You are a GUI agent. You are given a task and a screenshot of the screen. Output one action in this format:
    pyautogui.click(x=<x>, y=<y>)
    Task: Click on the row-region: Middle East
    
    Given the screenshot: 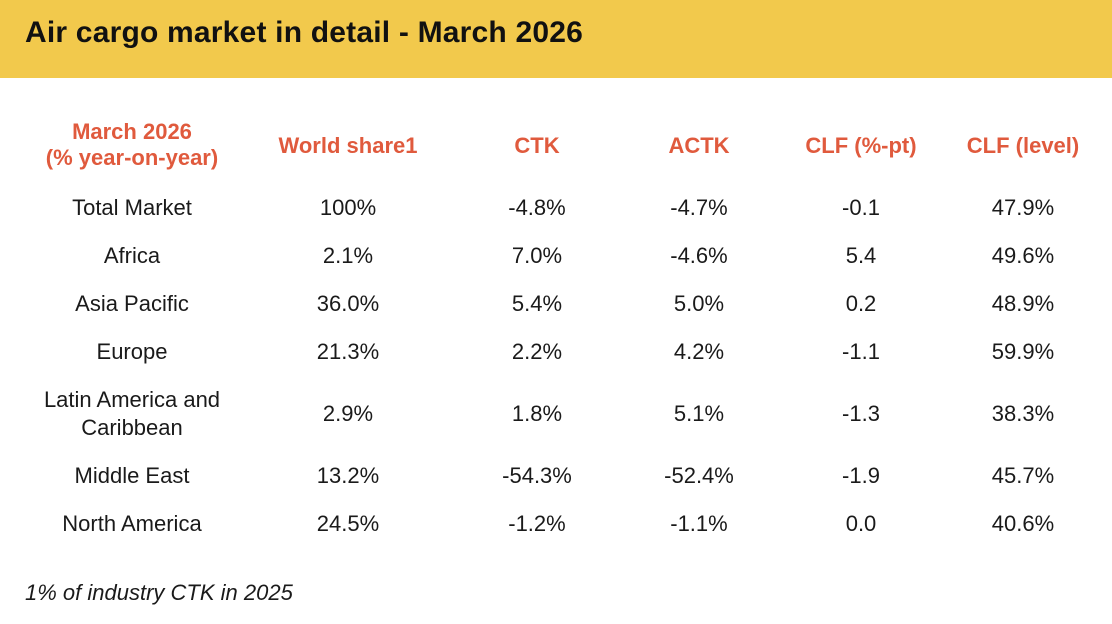 What is the action you would take?
    pyautogui.click(x=132, y=476)
    